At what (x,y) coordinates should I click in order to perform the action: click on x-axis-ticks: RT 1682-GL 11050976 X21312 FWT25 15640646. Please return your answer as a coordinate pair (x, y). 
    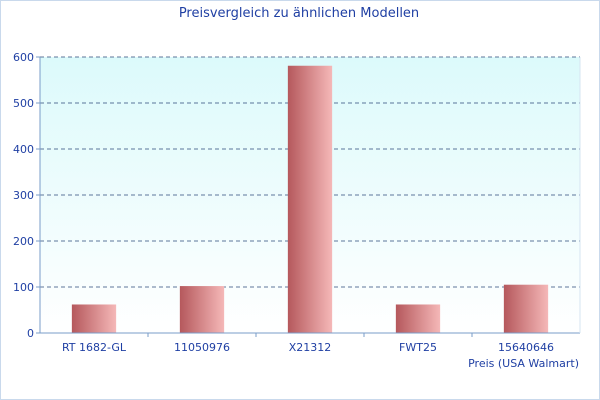
    Looking at the image, I should click on (308, 343).